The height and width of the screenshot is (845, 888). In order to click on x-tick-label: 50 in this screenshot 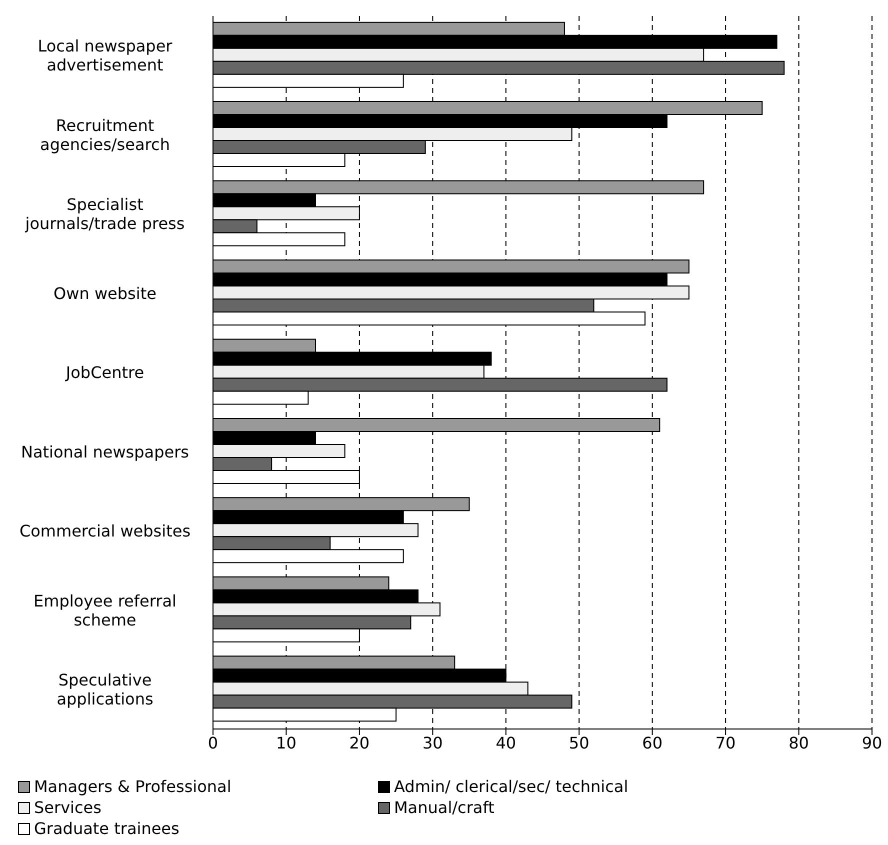, I will do `click(579, 742)`.